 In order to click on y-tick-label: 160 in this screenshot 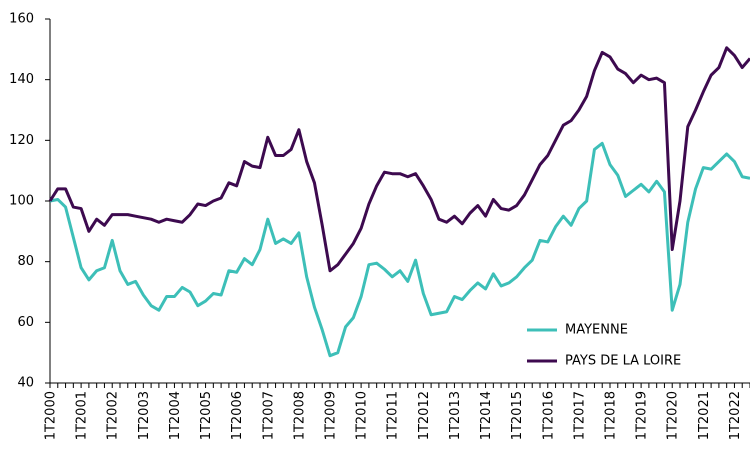, I will do `click(21, 19)`.